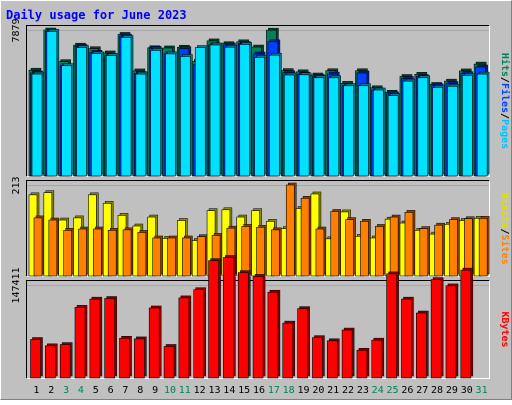 Image resolution: width=512 pixels, height=405 pixels. I want to click on y-max-label-hits_files_pages: 7879, so click(16, 30).